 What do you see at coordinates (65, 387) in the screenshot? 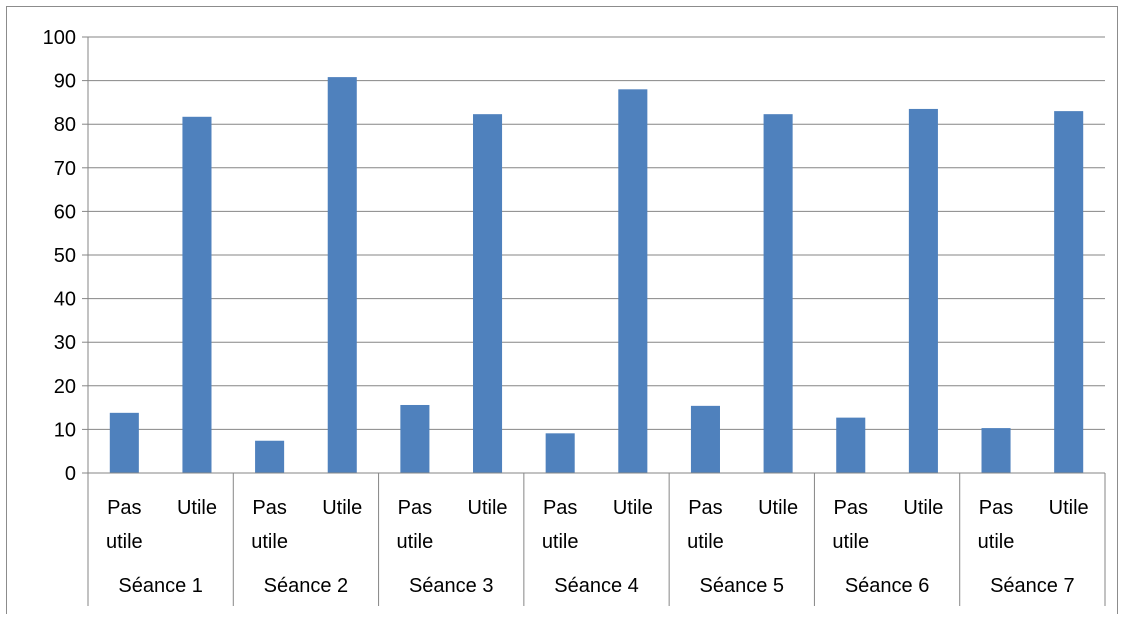
I see `y-tick-label: 20` at bounding box center [65, 387].